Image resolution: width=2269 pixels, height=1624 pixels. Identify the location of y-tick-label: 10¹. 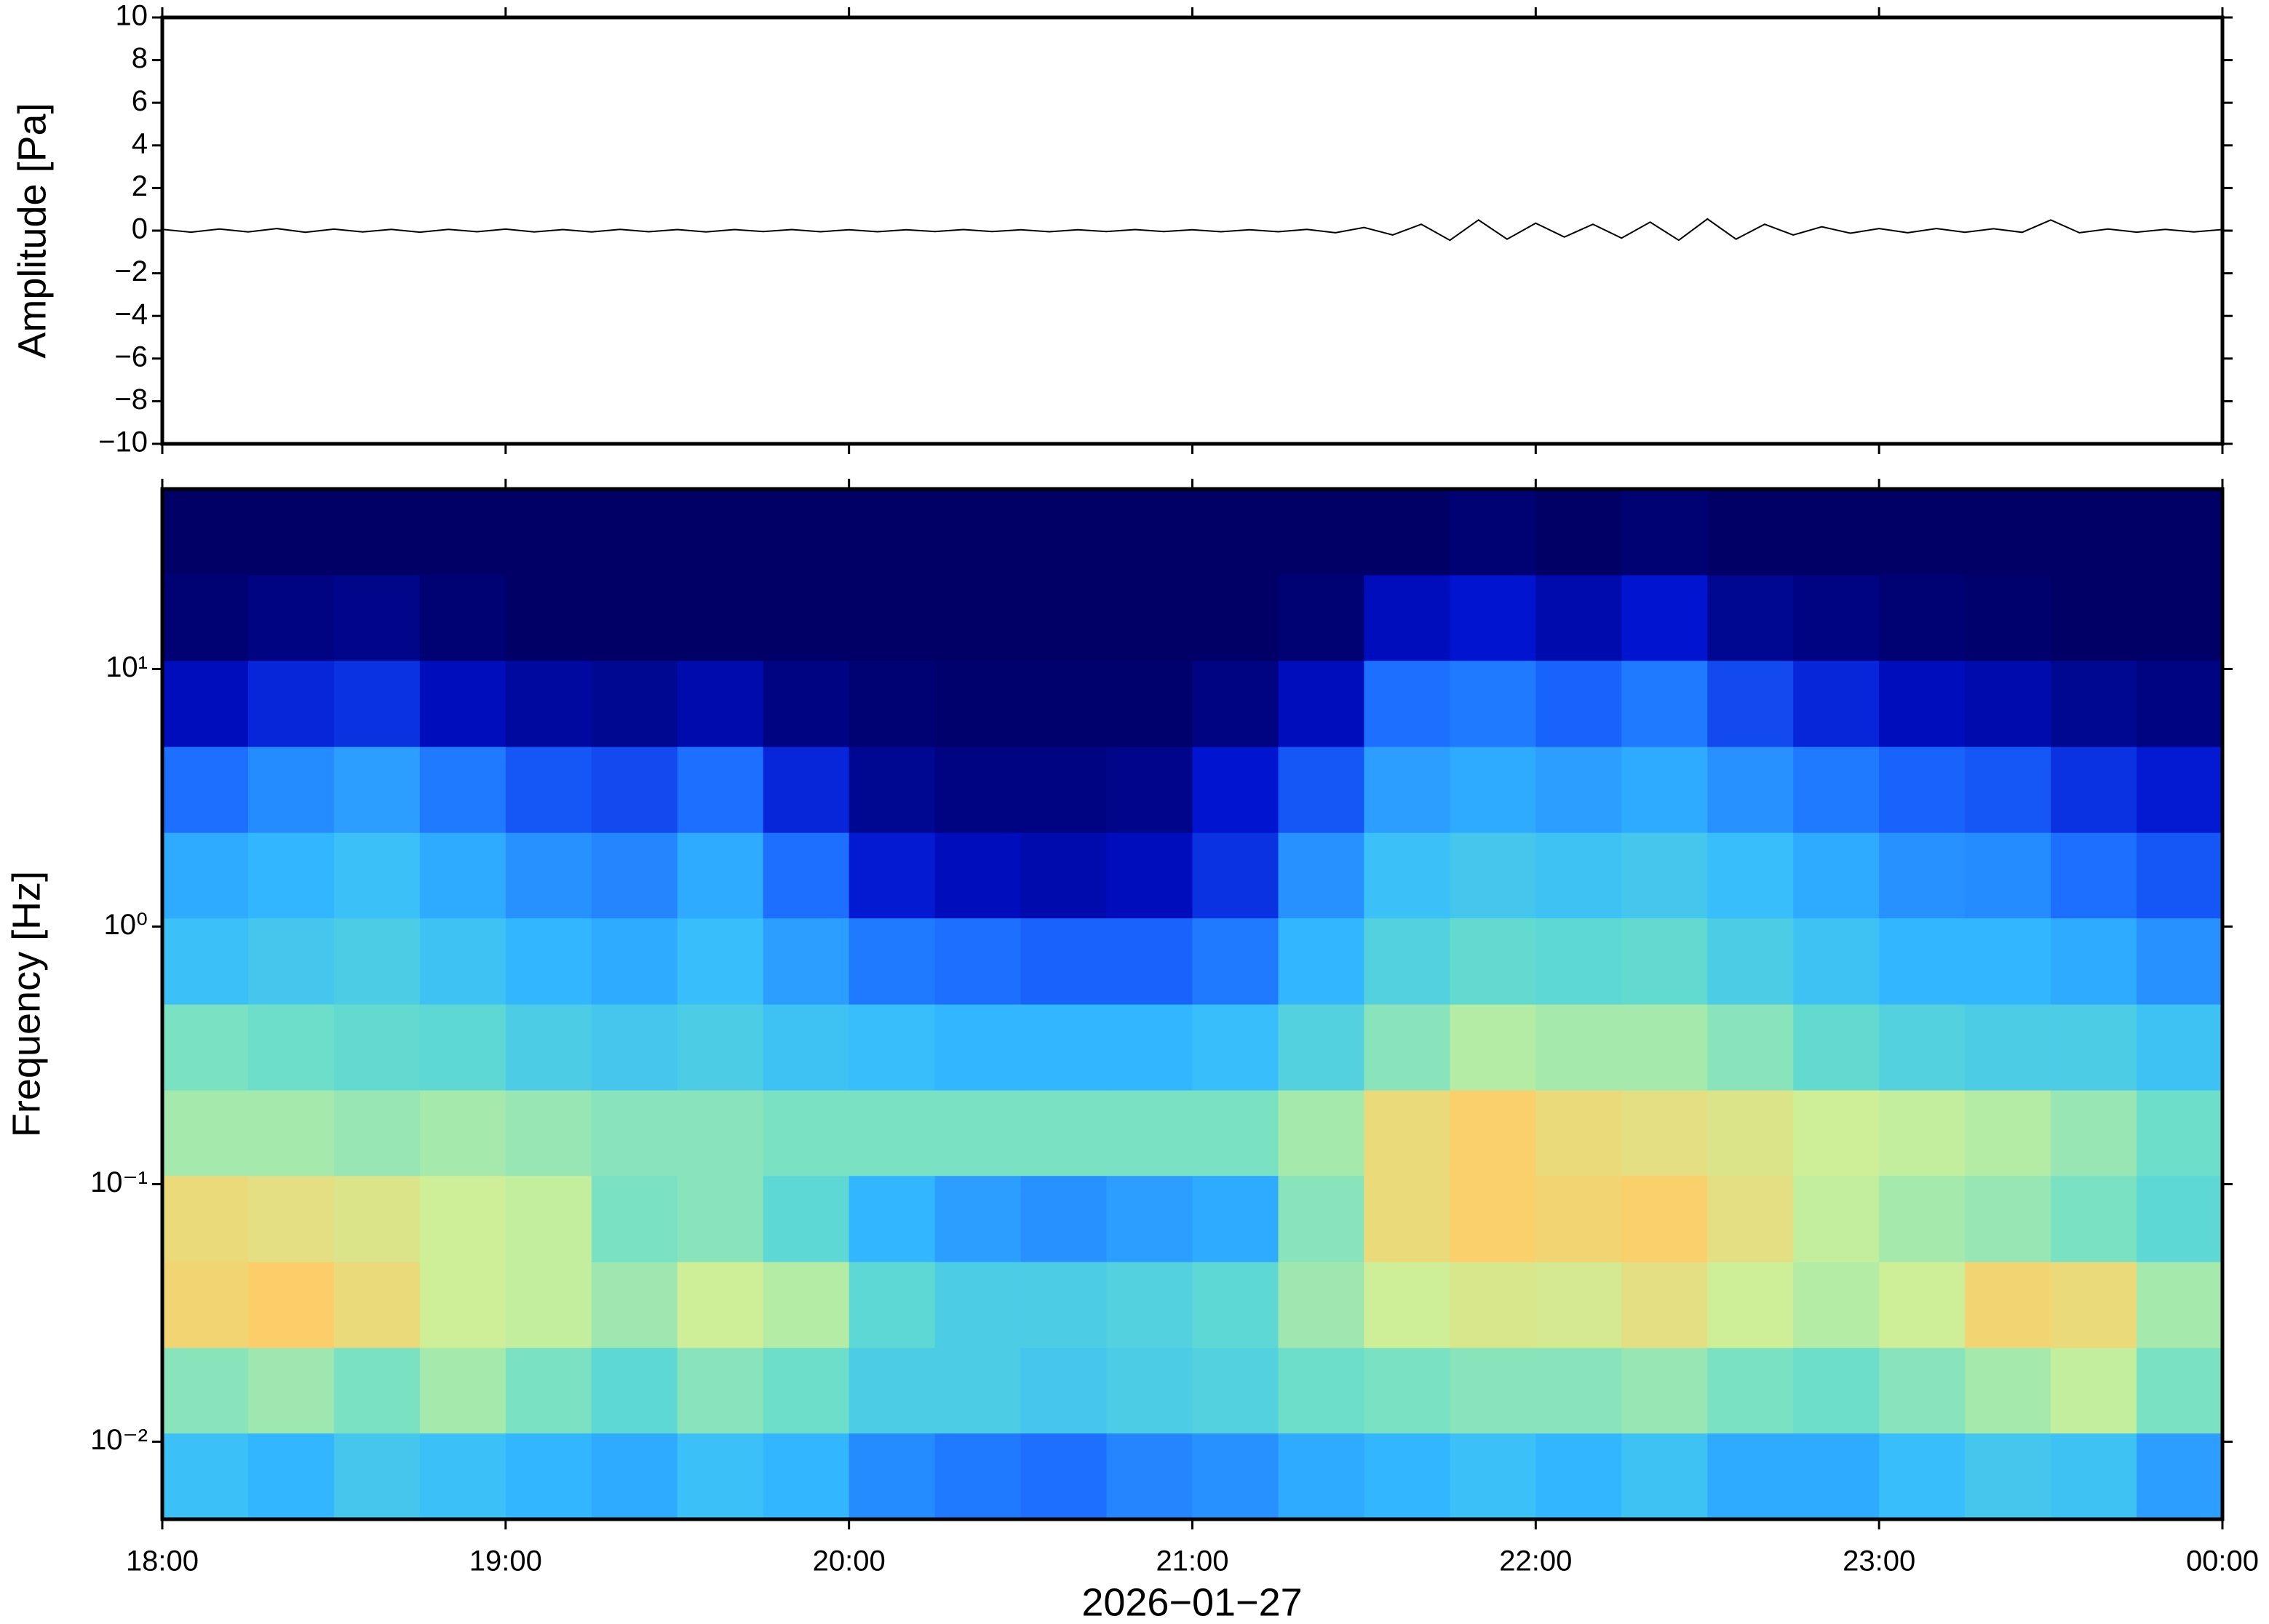
(127, 667).